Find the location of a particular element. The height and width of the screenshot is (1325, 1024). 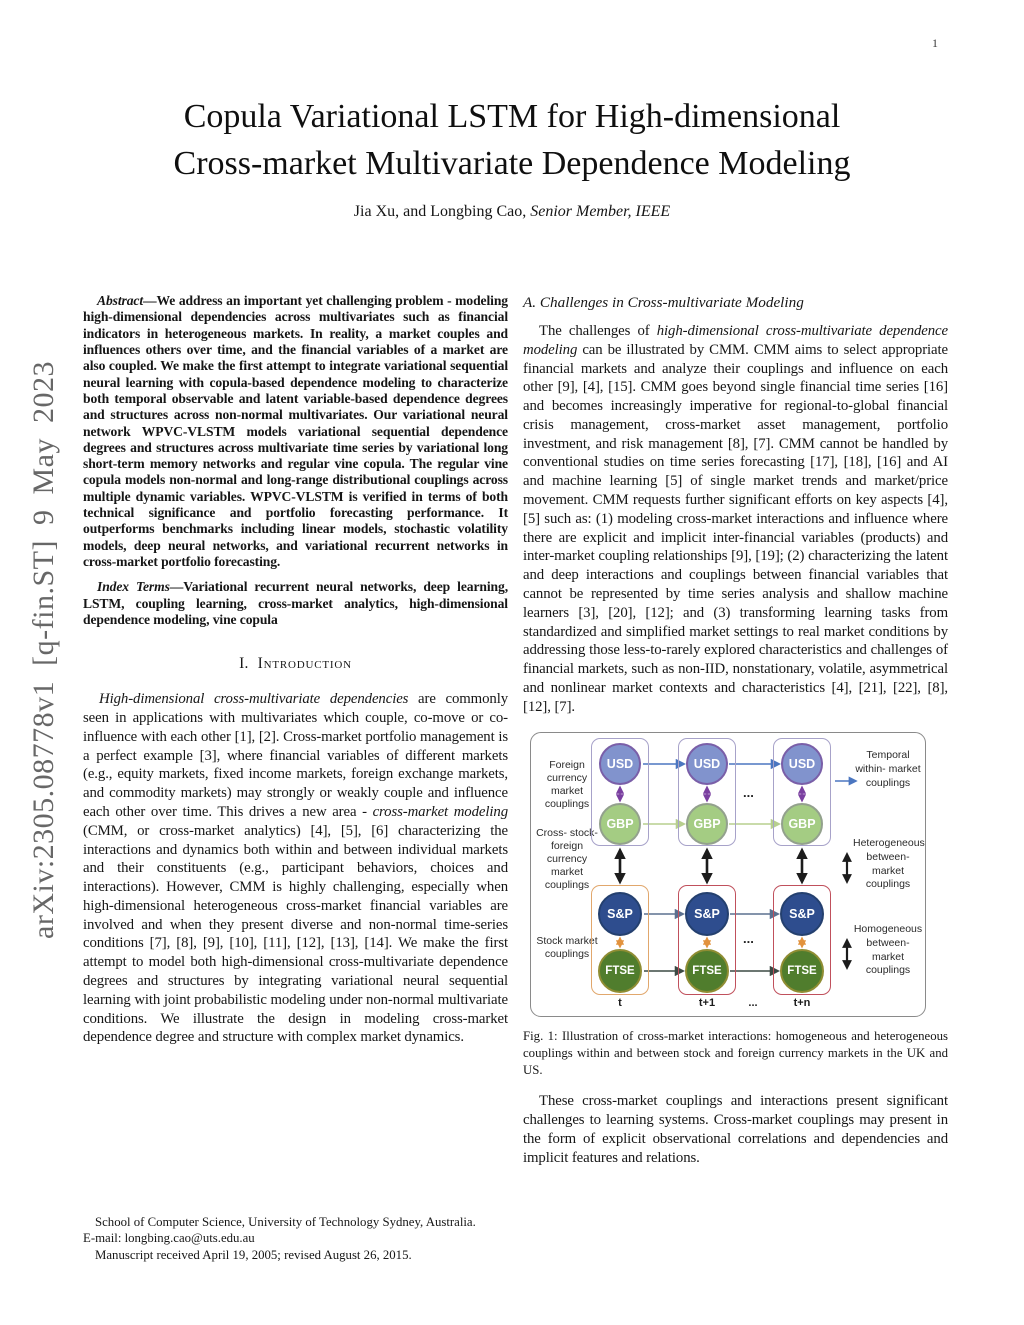

currency-box-t1 is located at coordinates (707, 792).